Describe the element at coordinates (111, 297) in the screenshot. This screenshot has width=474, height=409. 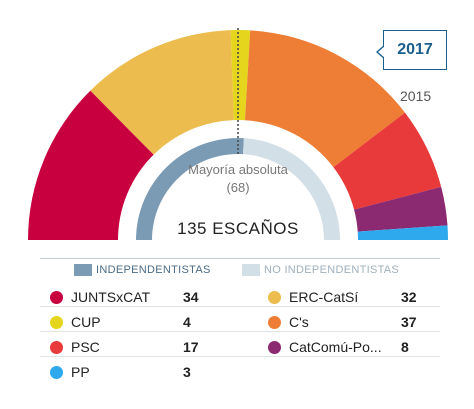
I see `party-name: JUNTSxCAT` at that location.